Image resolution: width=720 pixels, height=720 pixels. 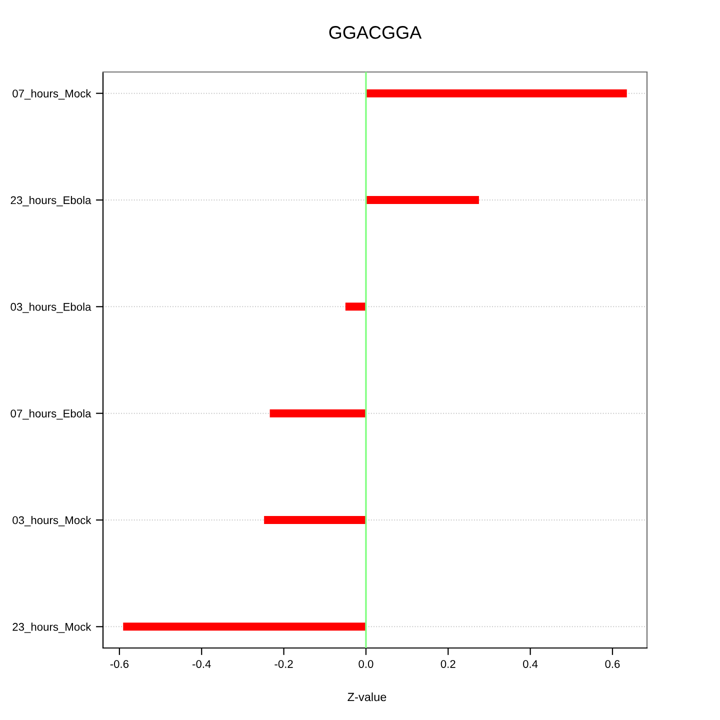 I want to click on y-tick-label: 07_hours_Mock, so click(x=52, y=94).